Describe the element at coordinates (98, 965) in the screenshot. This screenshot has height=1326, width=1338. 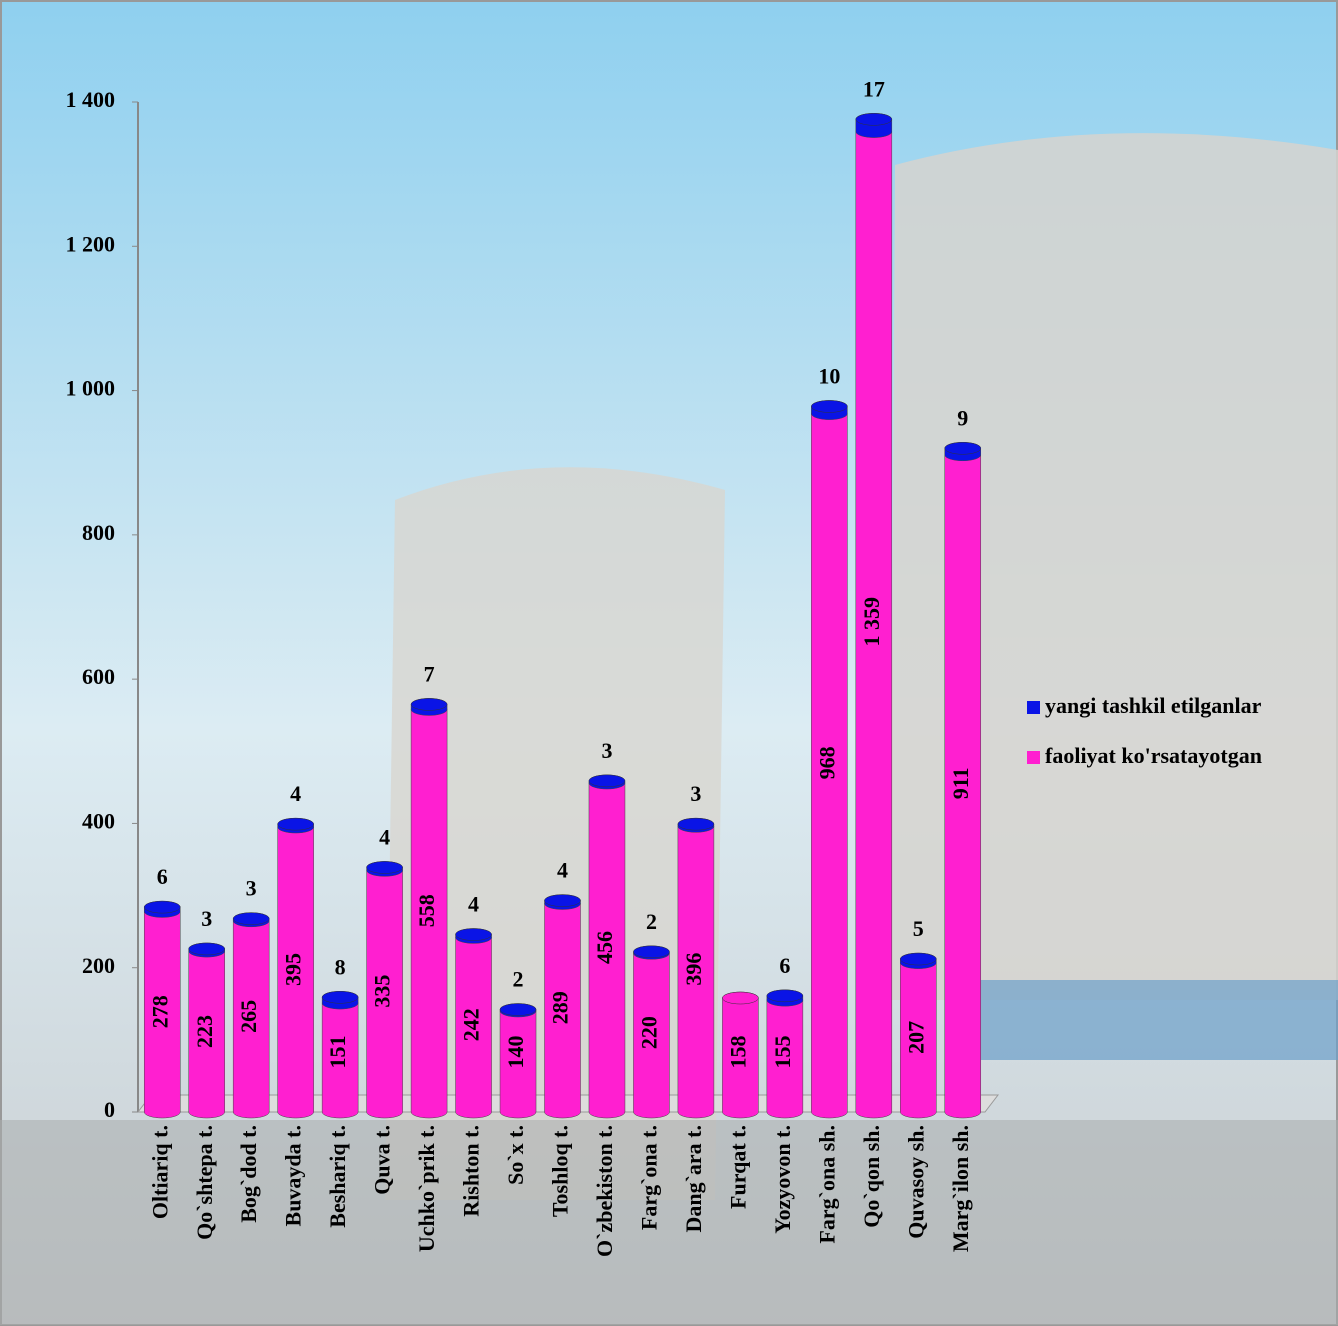
I see `y-tick-label: 200` at that location.